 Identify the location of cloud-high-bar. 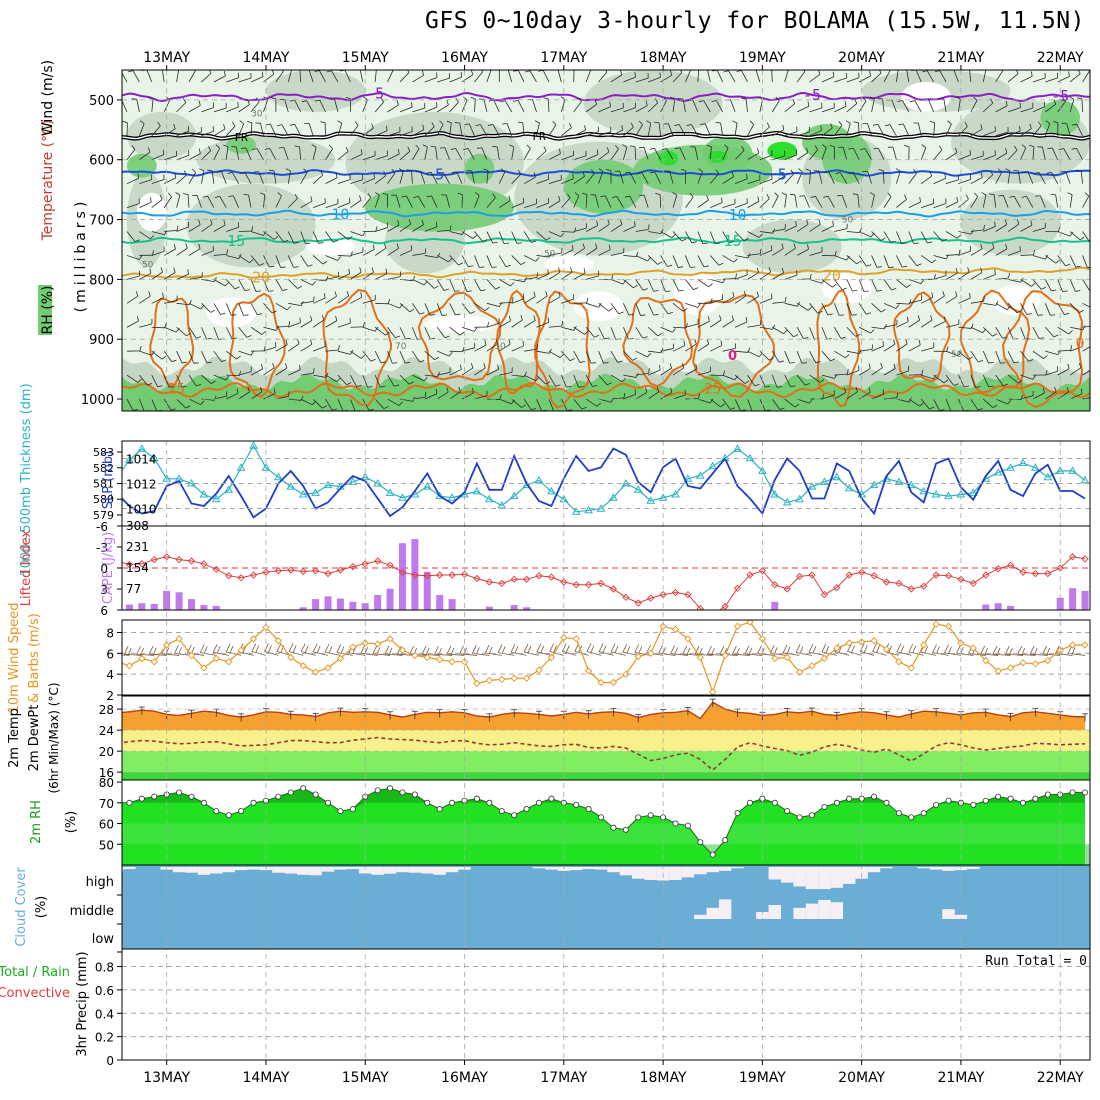
(415, 870).